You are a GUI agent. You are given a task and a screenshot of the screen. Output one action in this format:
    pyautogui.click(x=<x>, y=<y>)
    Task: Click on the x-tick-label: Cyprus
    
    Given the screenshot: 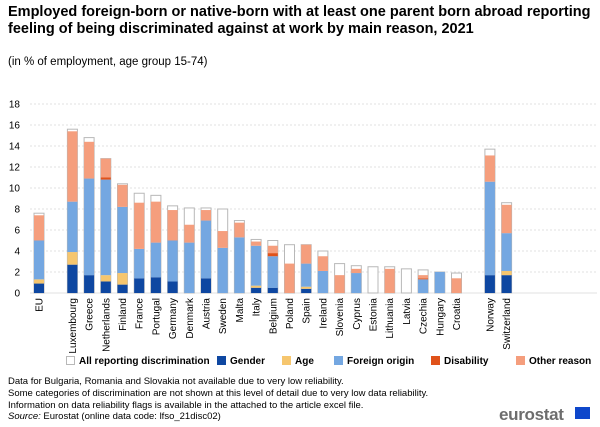 What is the action you would take?
    pyautogui.click(x=357, y=314)
    